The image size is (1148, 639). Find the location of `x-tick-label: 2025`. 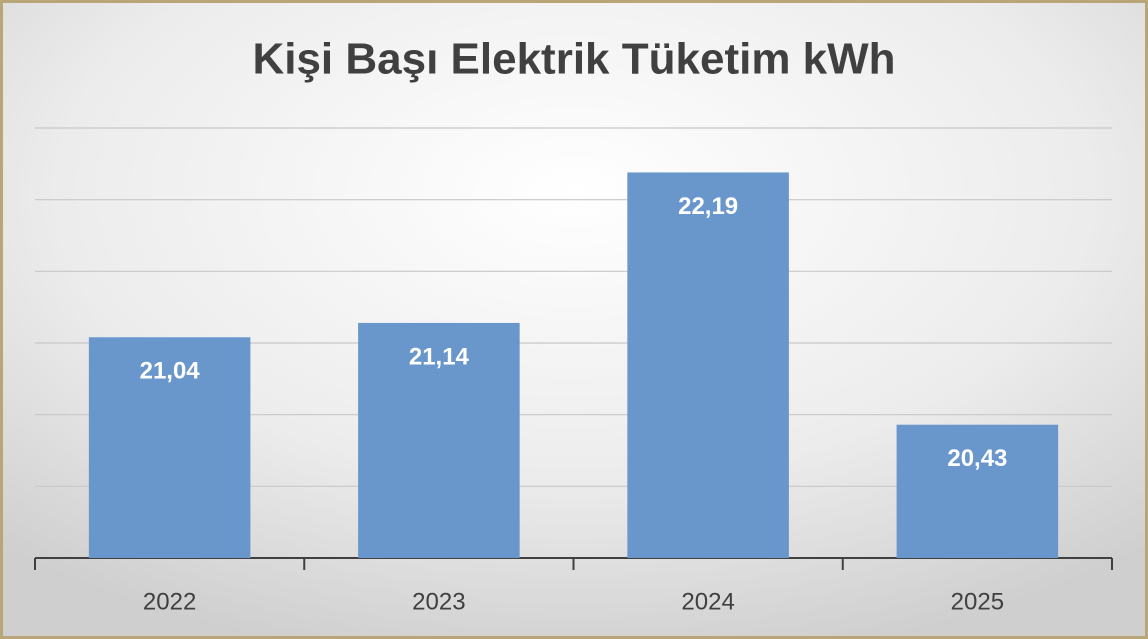

x-tick-label: 2025 is located at coordinates (977, 601).